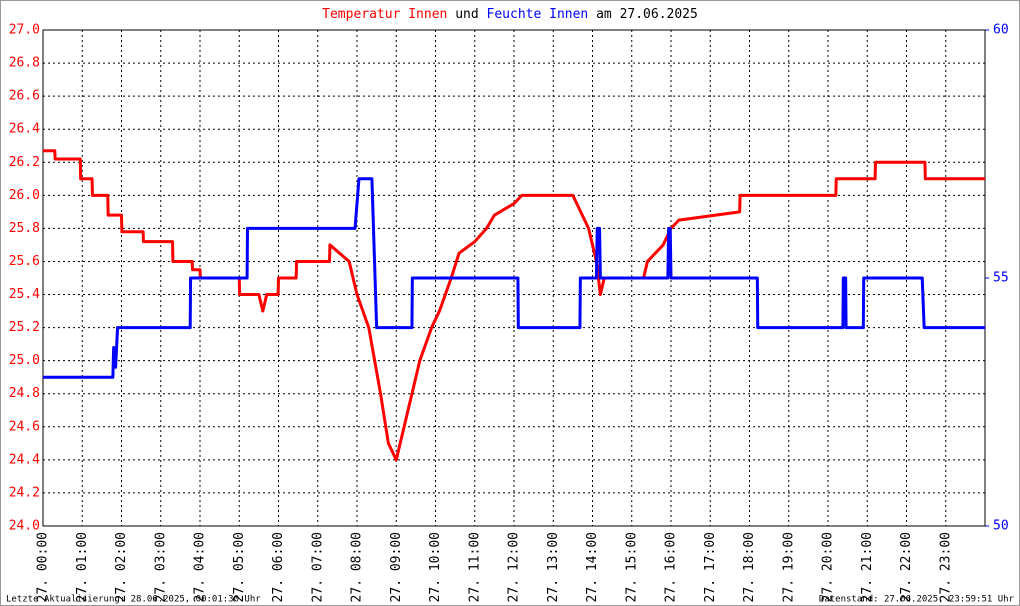 The width and height of the screenshot is (1020, 606). I want to click on x-tick-label: 27. 00:00, so click(43, 567).